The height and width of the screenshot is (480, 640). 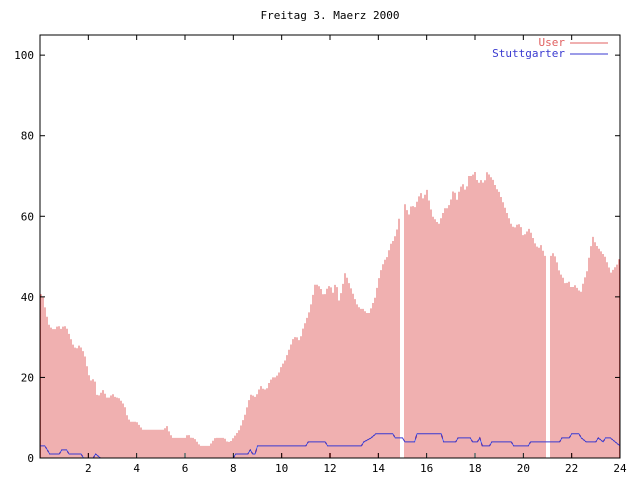 I want to click on x-tick-label: 14, so click(x=379, y=468).